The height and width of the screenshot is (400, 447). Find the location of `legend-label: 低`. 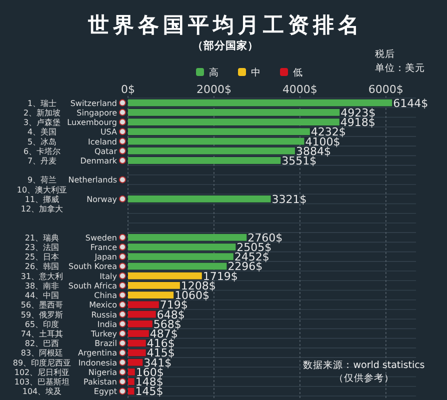

legend-label: 低 is located at coordinates (298, 73).